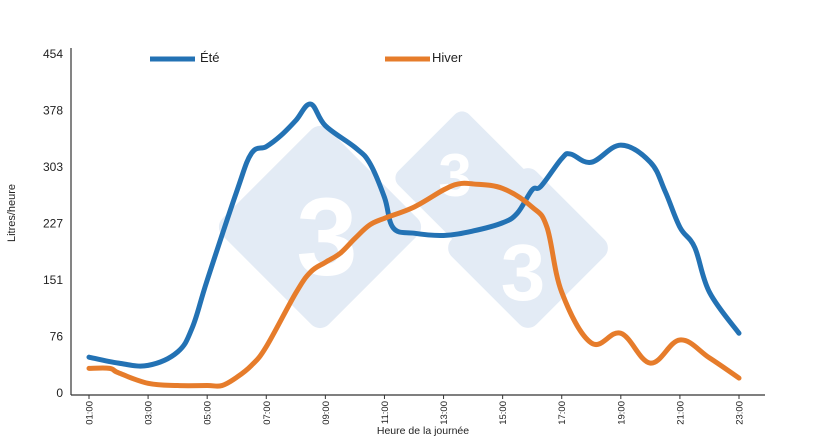 This screenshot has width=820, height=441. I want to click on x-tick-label: 07:00, so click(267, 413).